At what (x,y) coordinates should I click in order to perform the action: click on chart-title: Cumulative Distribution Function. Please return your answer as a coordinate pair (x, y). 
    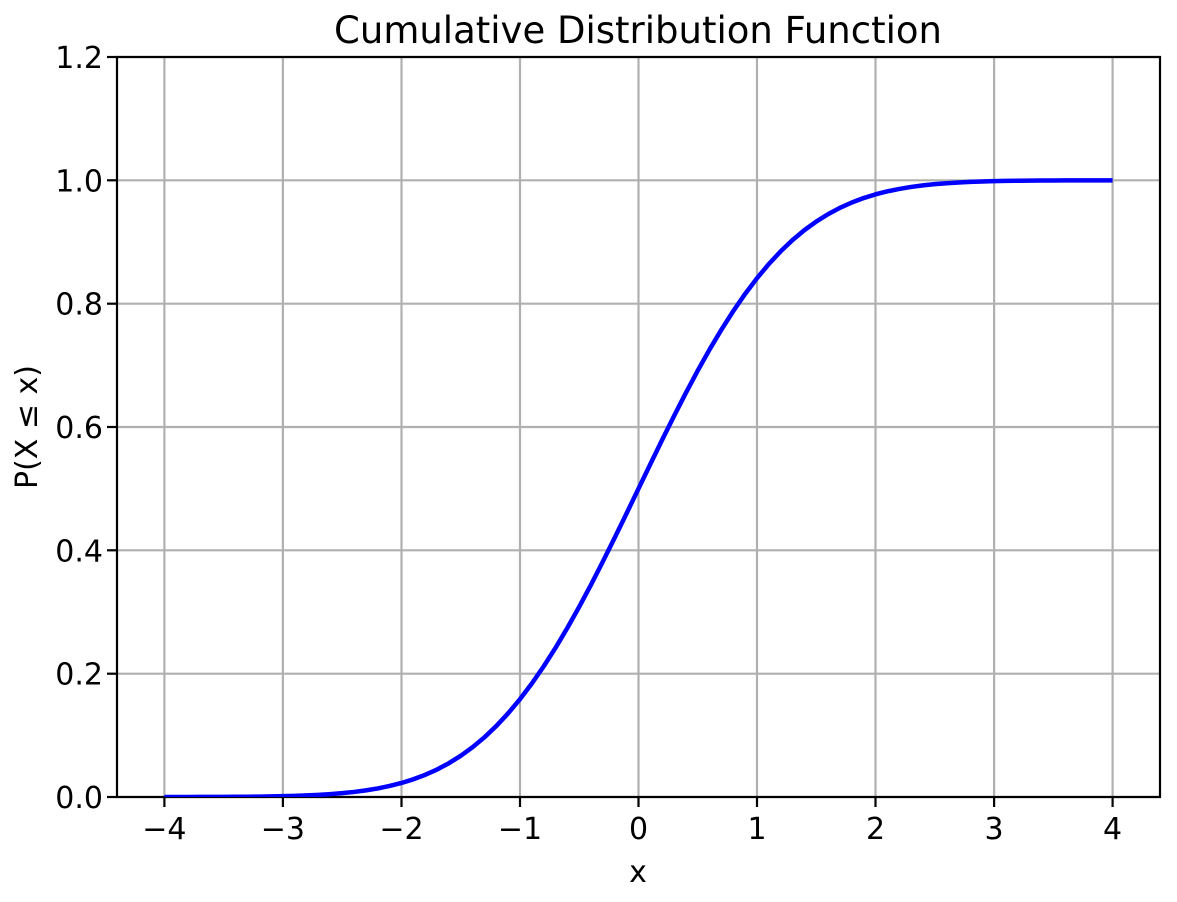
    Looking at the image, I should click on (638, 30).